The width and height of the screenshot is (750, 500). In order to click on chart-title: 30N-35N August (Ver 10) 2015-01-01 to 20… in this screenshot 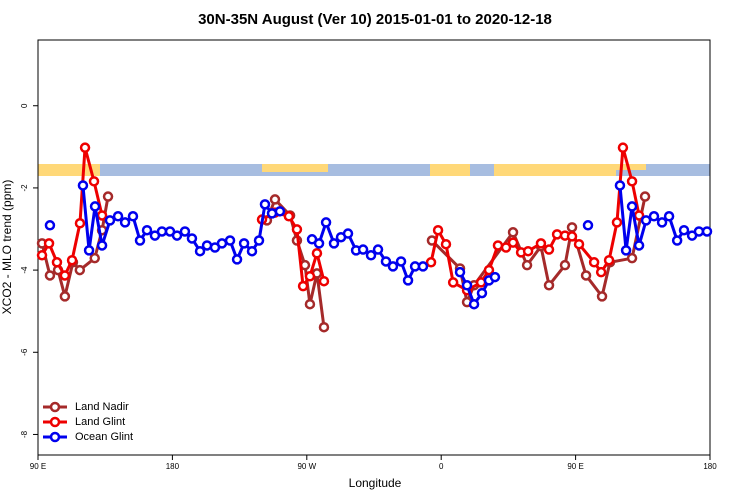, I will do `click(375, 19)`.